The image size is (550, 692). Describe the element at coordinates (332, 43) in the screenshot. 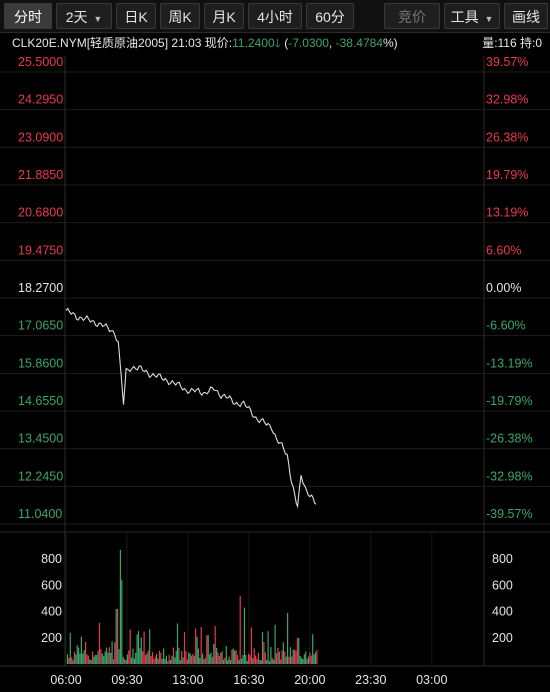

I see `comma: ,` at that location.